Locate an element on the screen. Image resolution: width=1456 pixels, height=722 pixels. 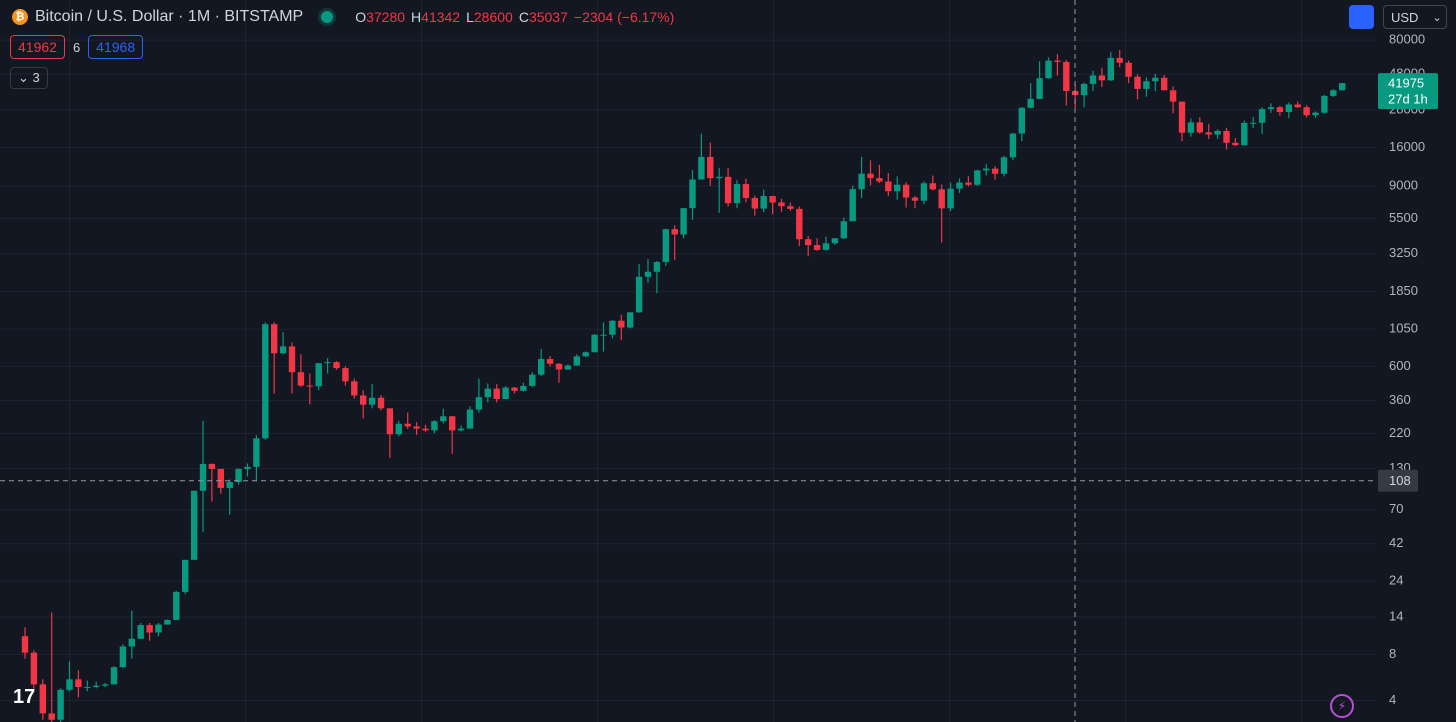
market-status is located at coordinates (327, 17).